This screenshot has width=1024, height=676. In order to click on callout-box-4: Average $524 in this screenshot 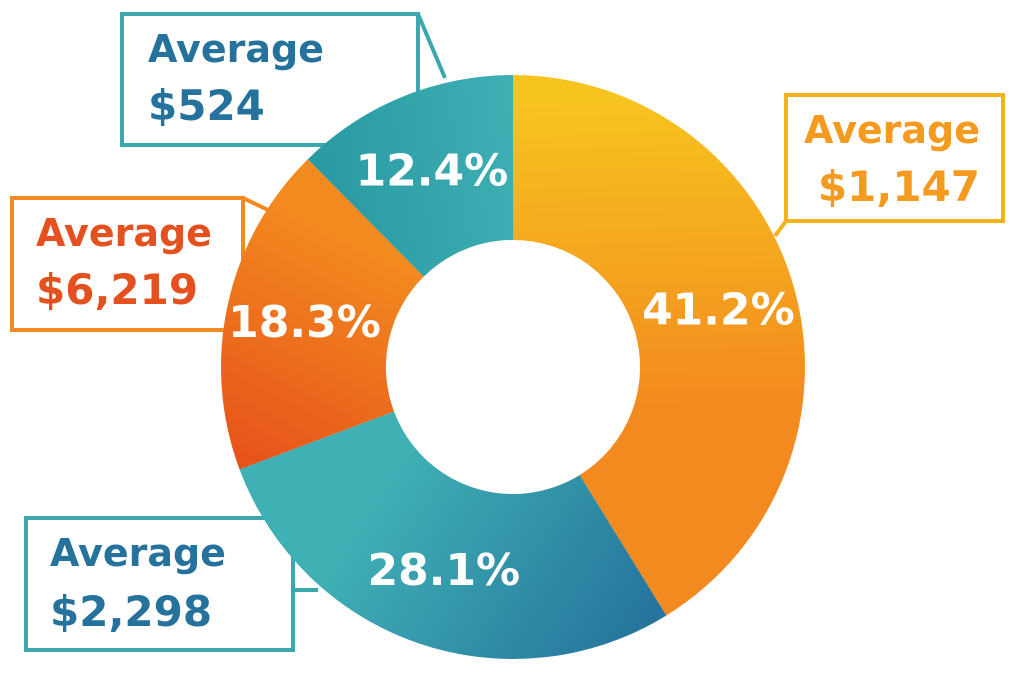, I will do `click(283, 79)`.